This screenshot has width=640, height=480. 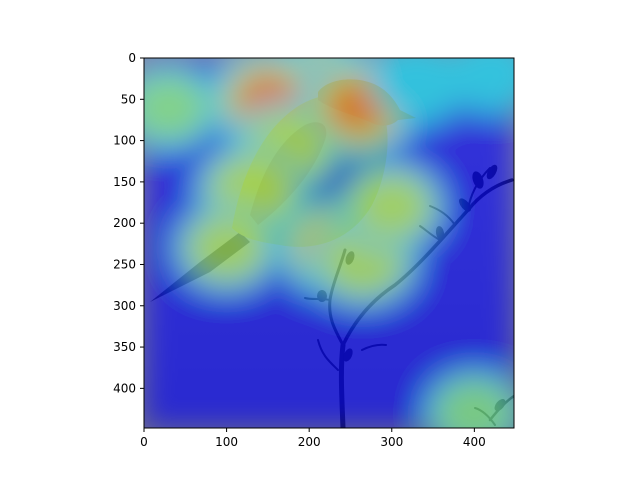 I want to click on x-tick-label: 0, so click(x=144, y=442).